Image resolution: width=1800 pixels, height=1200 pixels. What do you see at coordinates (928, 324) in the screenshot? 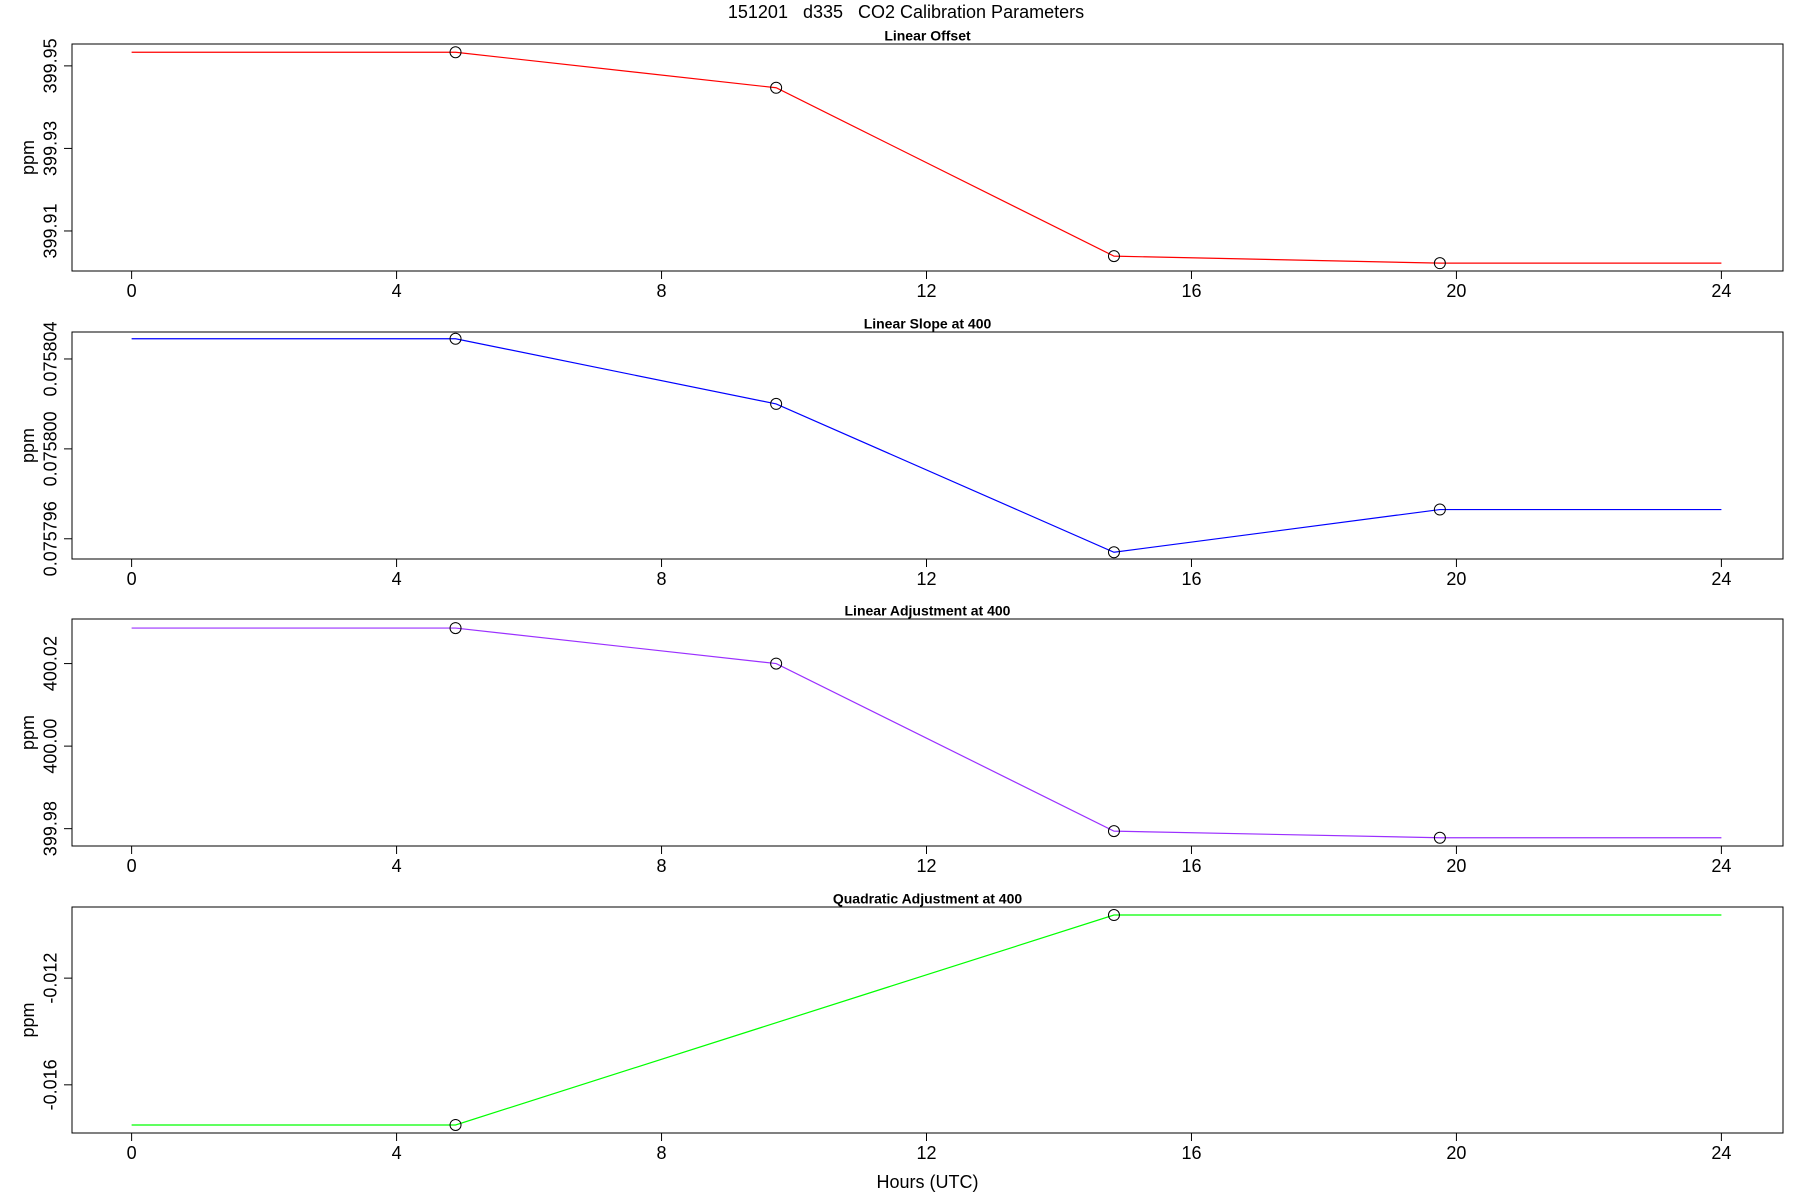
I see `panel-title: Linear Slope at 400` at bounding box center [928, 324].